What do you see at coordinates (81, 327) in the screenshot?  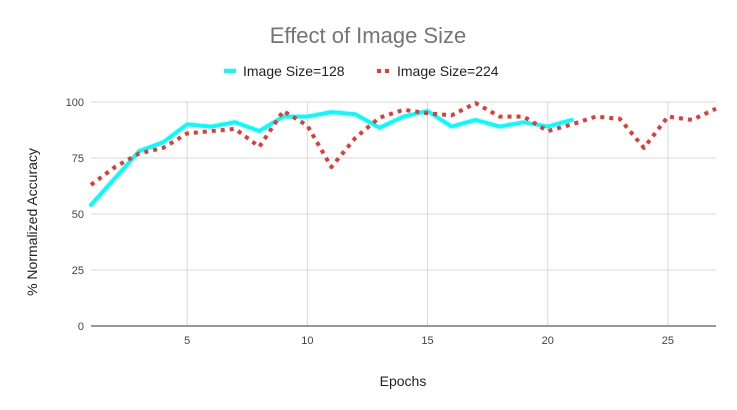 I see `y-tick-label: 0` at bounding box center [81, 327].